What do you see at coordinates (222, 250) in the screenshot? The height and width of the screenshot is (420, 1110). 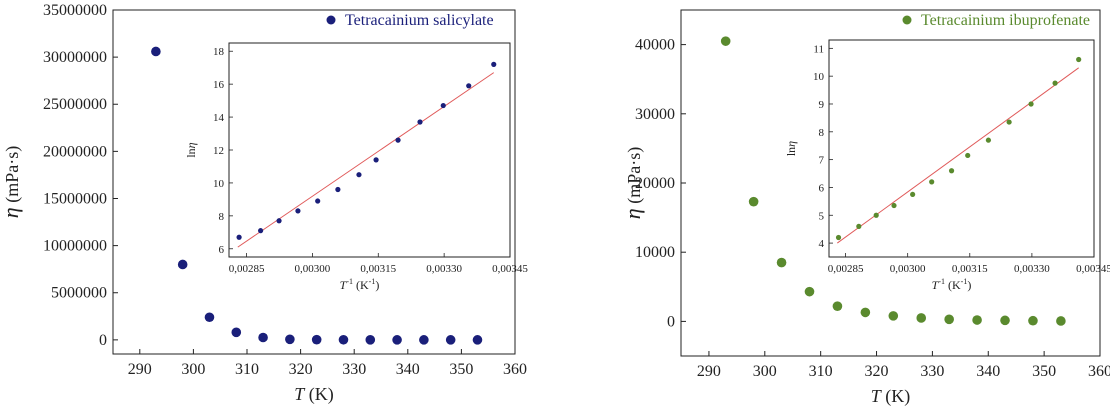 I see `inset-y-tick-label: 6` at bounding box center [222, 250].